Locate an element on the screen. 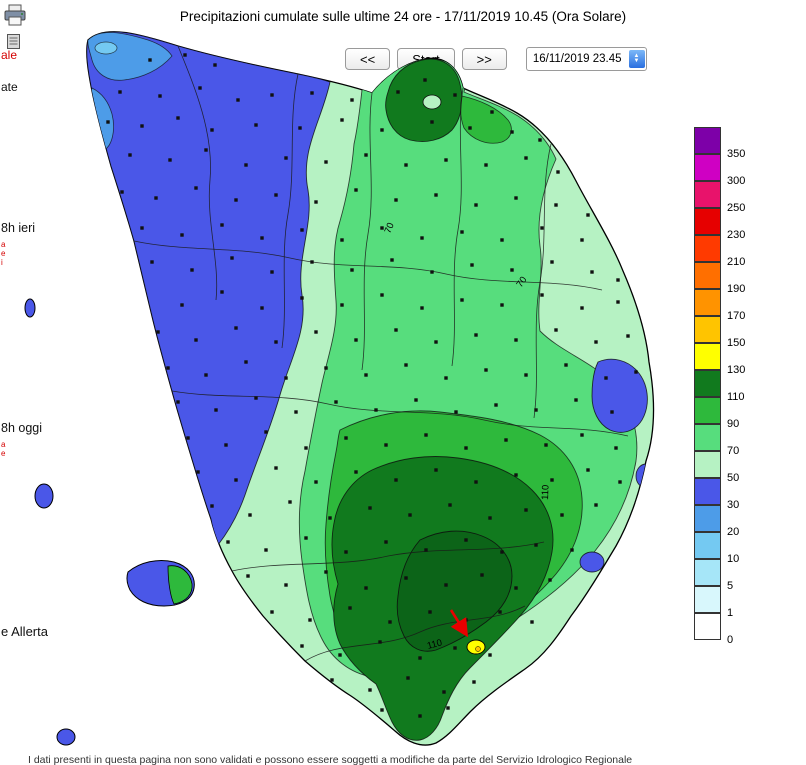  legend-value-label: 5 is located at coordinates (730, 586).